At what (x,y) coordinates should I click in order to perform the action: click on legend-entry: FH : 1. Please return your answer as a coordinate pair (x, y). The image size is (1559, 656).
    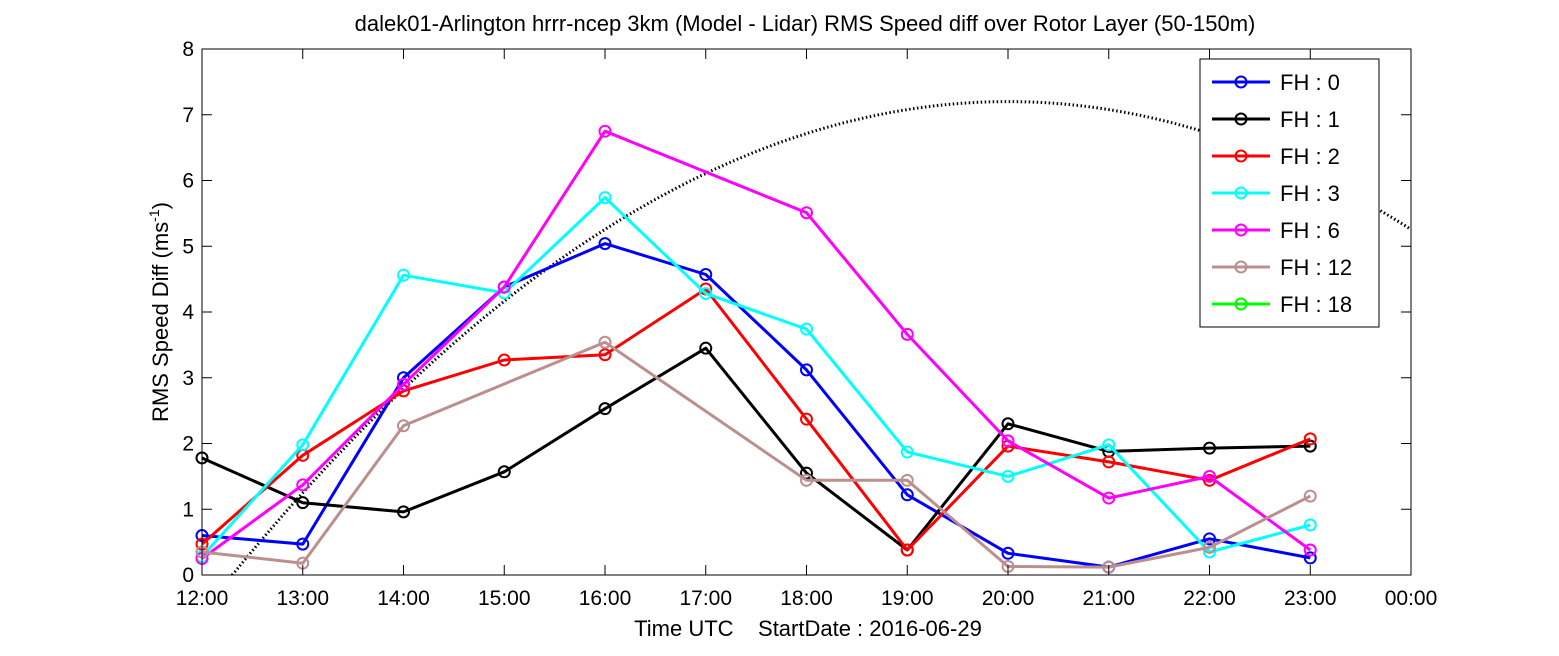
    Looking at the image, I should click on (1276, 119).